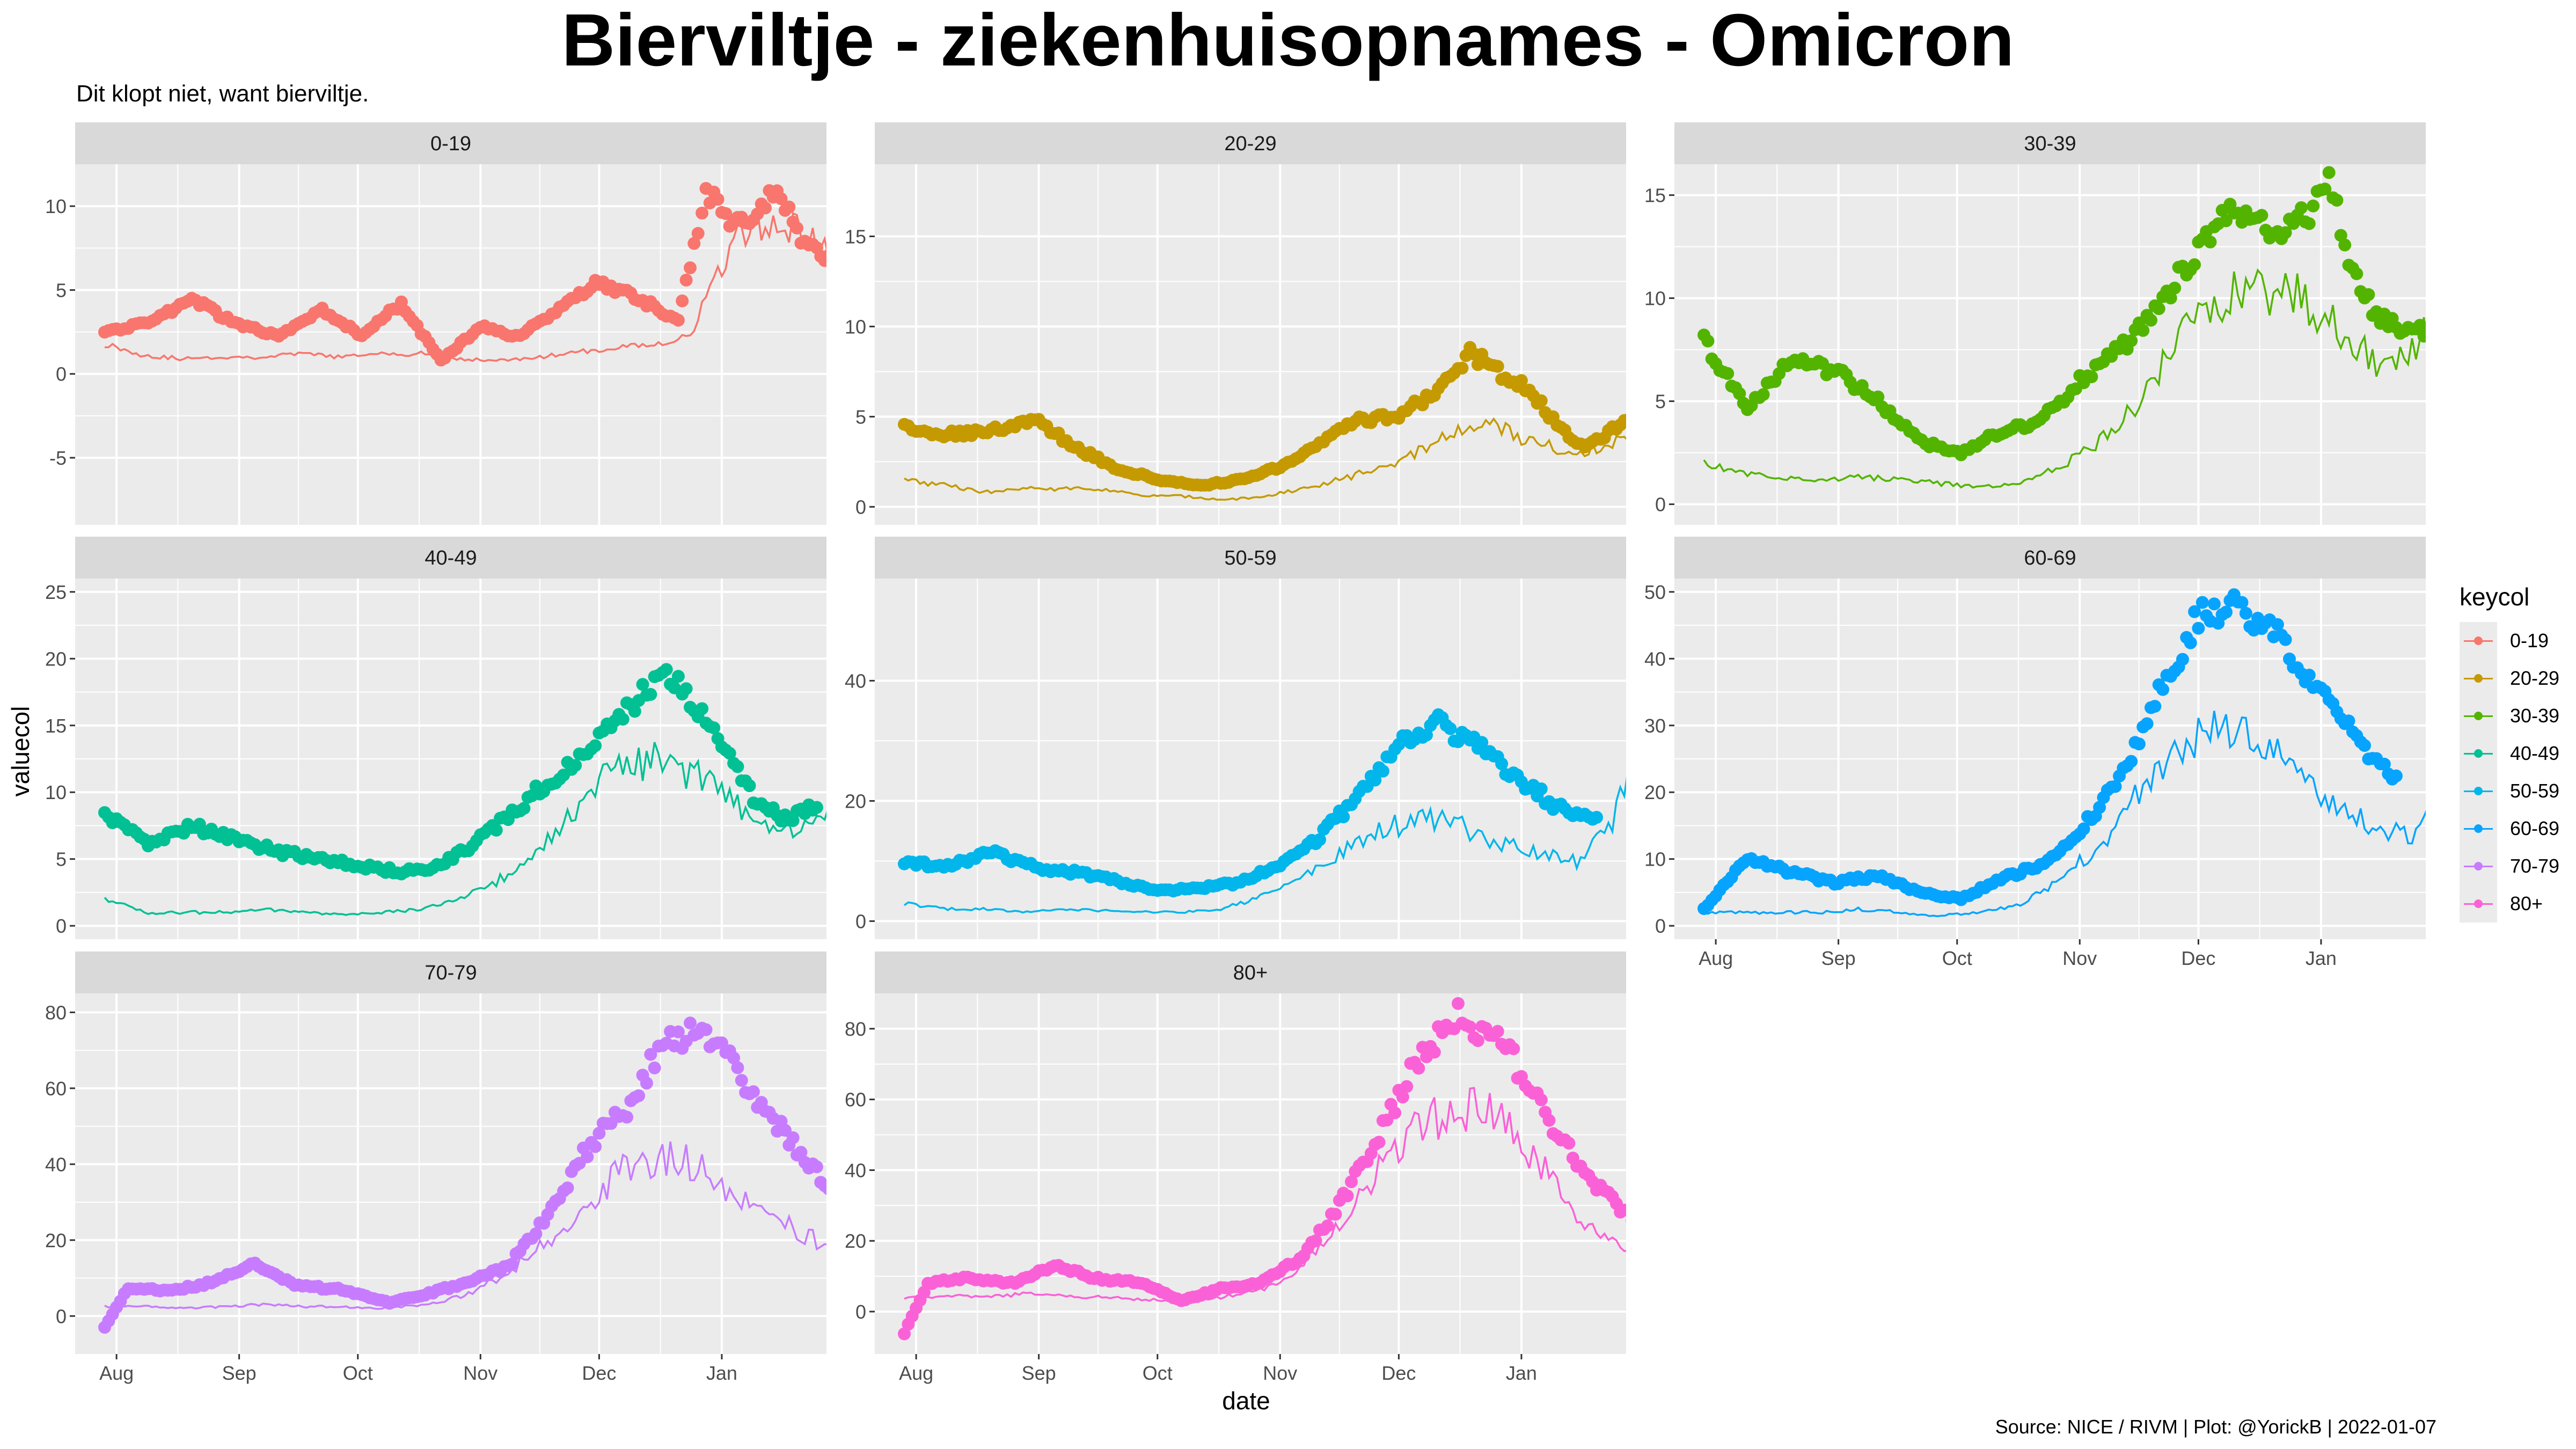 This screenshot has width=2576, height=1449. What do you see at coordinates (2510, 791) in the screenshot?
I see `legend-item-50-59: 50-59` at bounding box center [2510, 791].